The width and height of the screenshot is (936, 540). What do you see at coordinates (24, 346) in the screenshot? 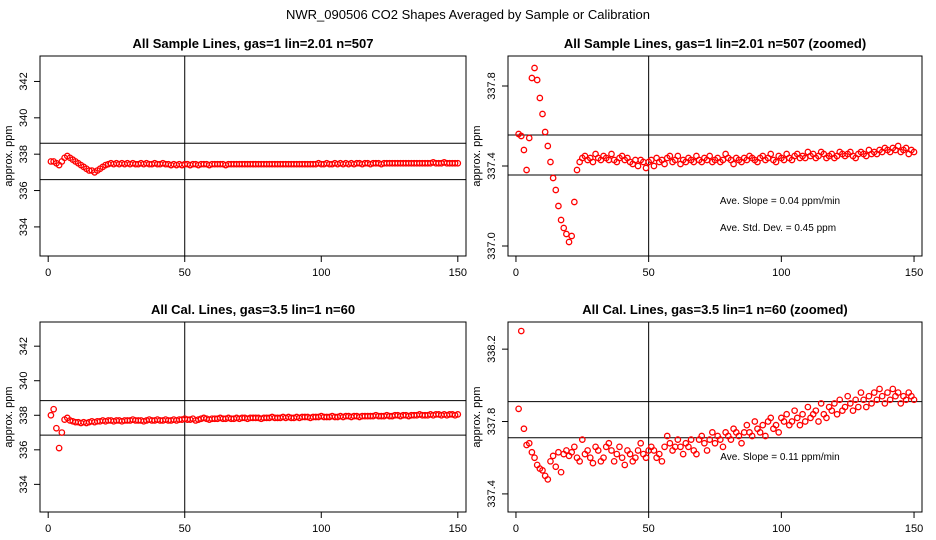
I see `y-tick-label: 342` at bounding box center [24, 346].